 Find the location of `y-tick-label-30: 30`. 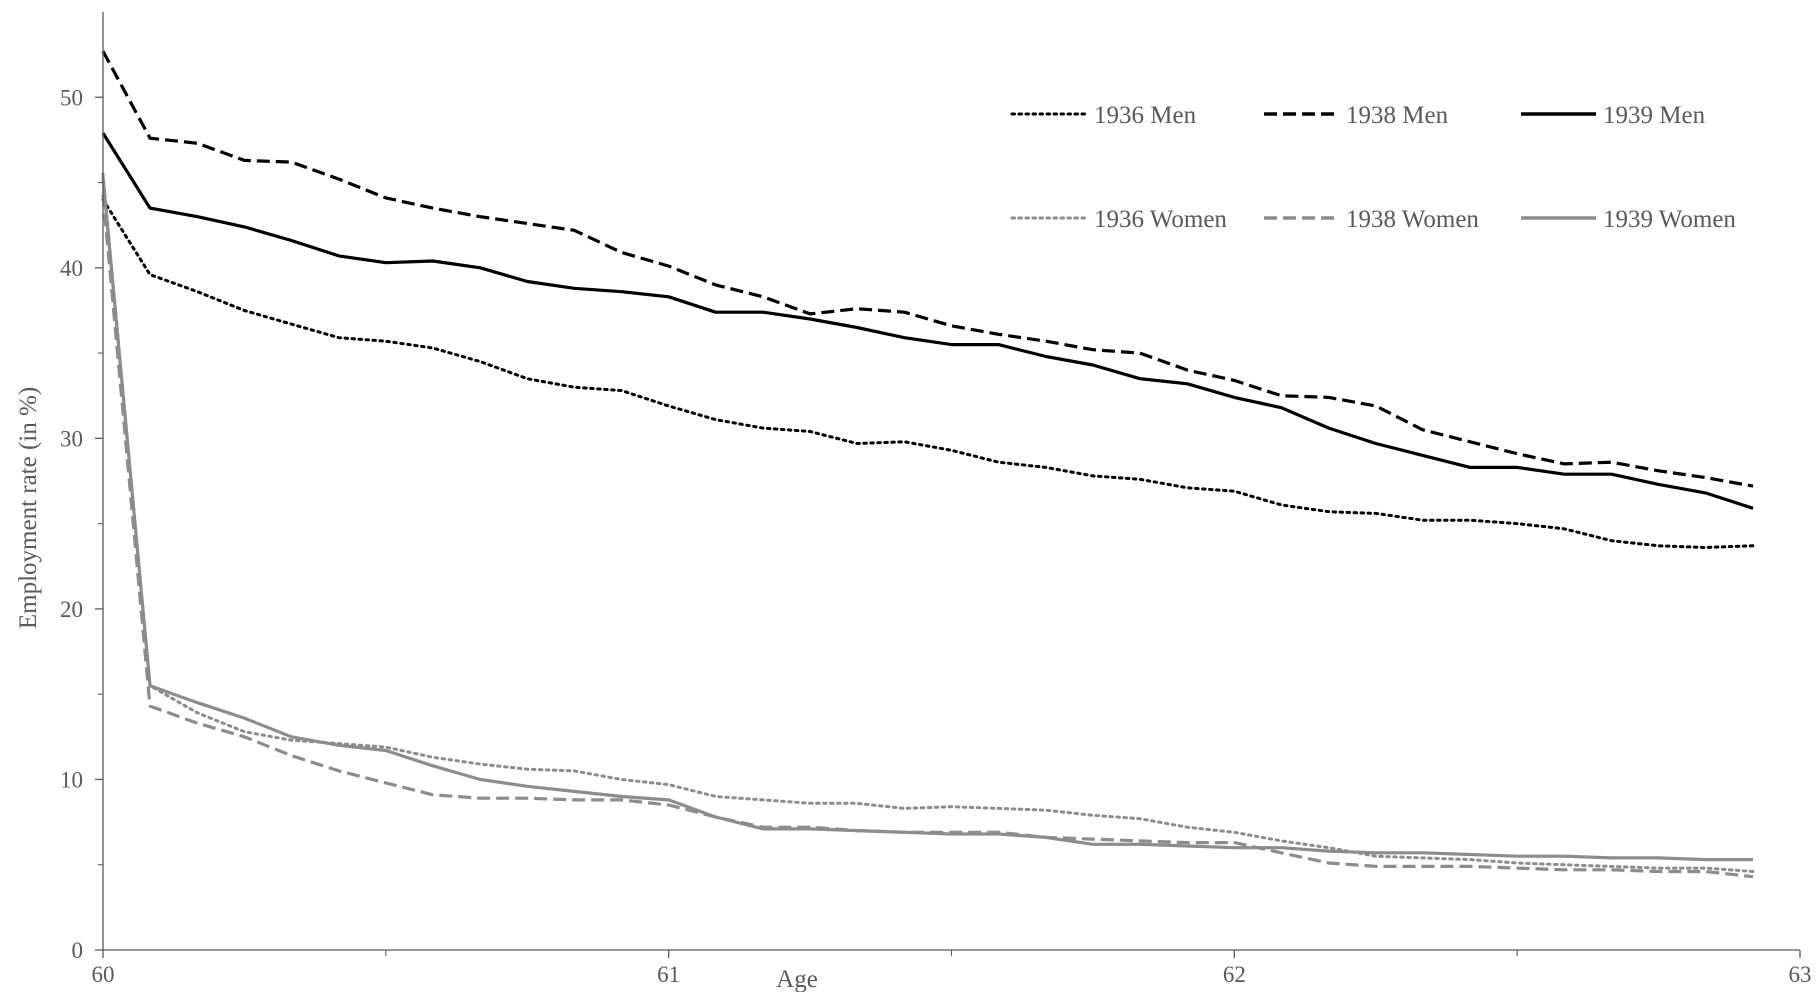

y-tick-label-30: 30 is located at coordinates (71, 438).